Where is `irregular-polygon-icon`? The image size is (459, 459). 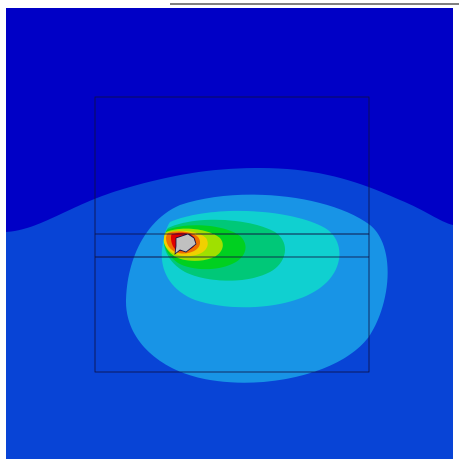
irregular-polygon-icon is located at coordinates (185, 244).